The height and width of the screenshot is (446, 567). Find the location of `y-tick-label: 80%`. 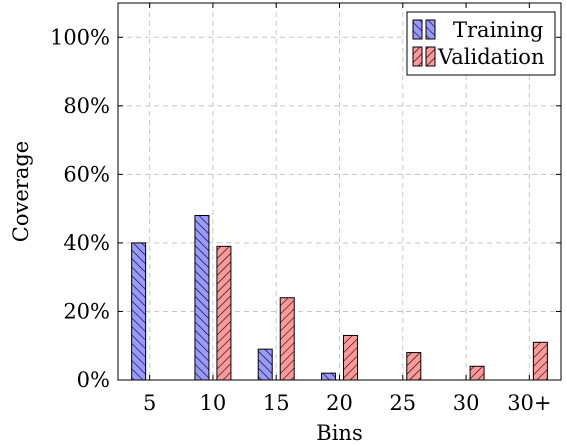

y-tick-label: 80% is located at coordinates (86, 106).